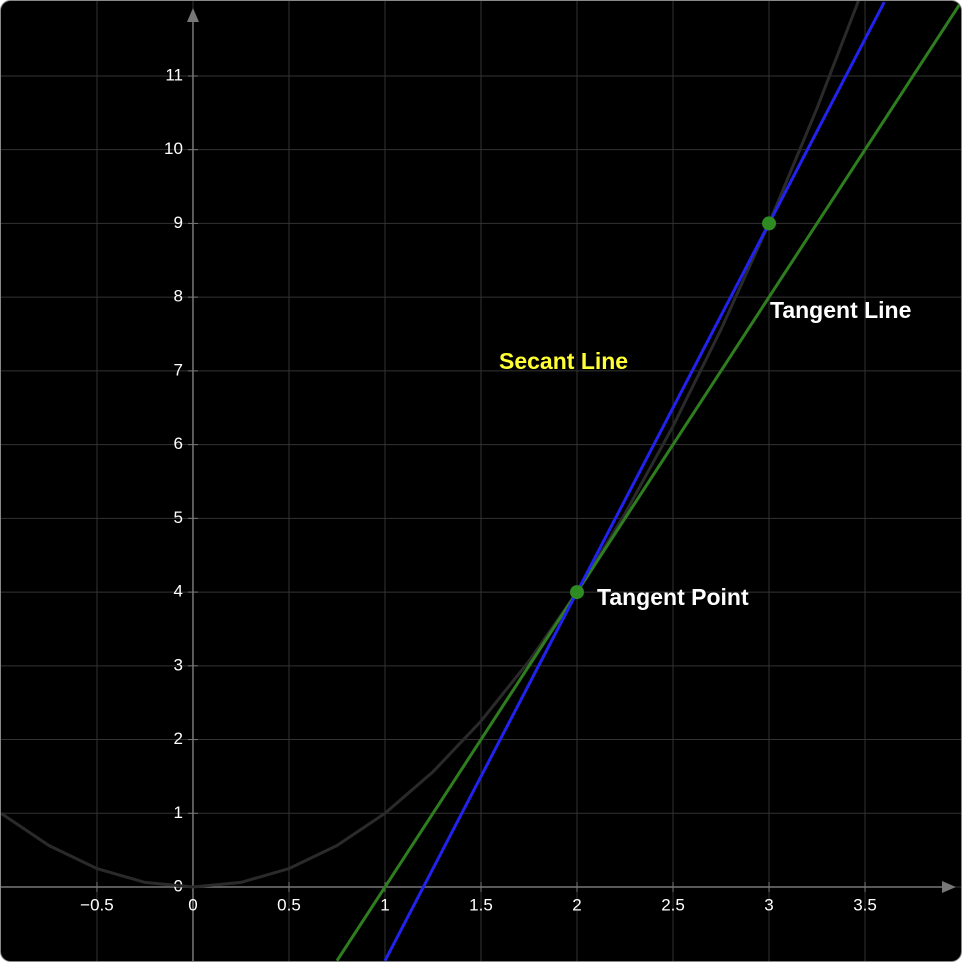 Image resolution: width=962 pixels, height=962 pixels. Describe the element at coordinates (178, 369) in the screenshot. I see `y-tick-label: 7` at that location.